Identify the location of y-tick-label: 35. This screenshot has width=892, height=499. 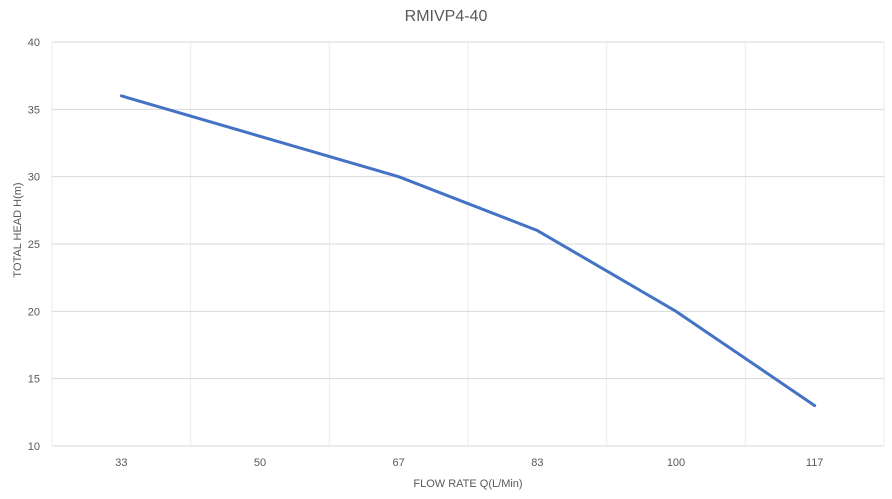
(34, 110).